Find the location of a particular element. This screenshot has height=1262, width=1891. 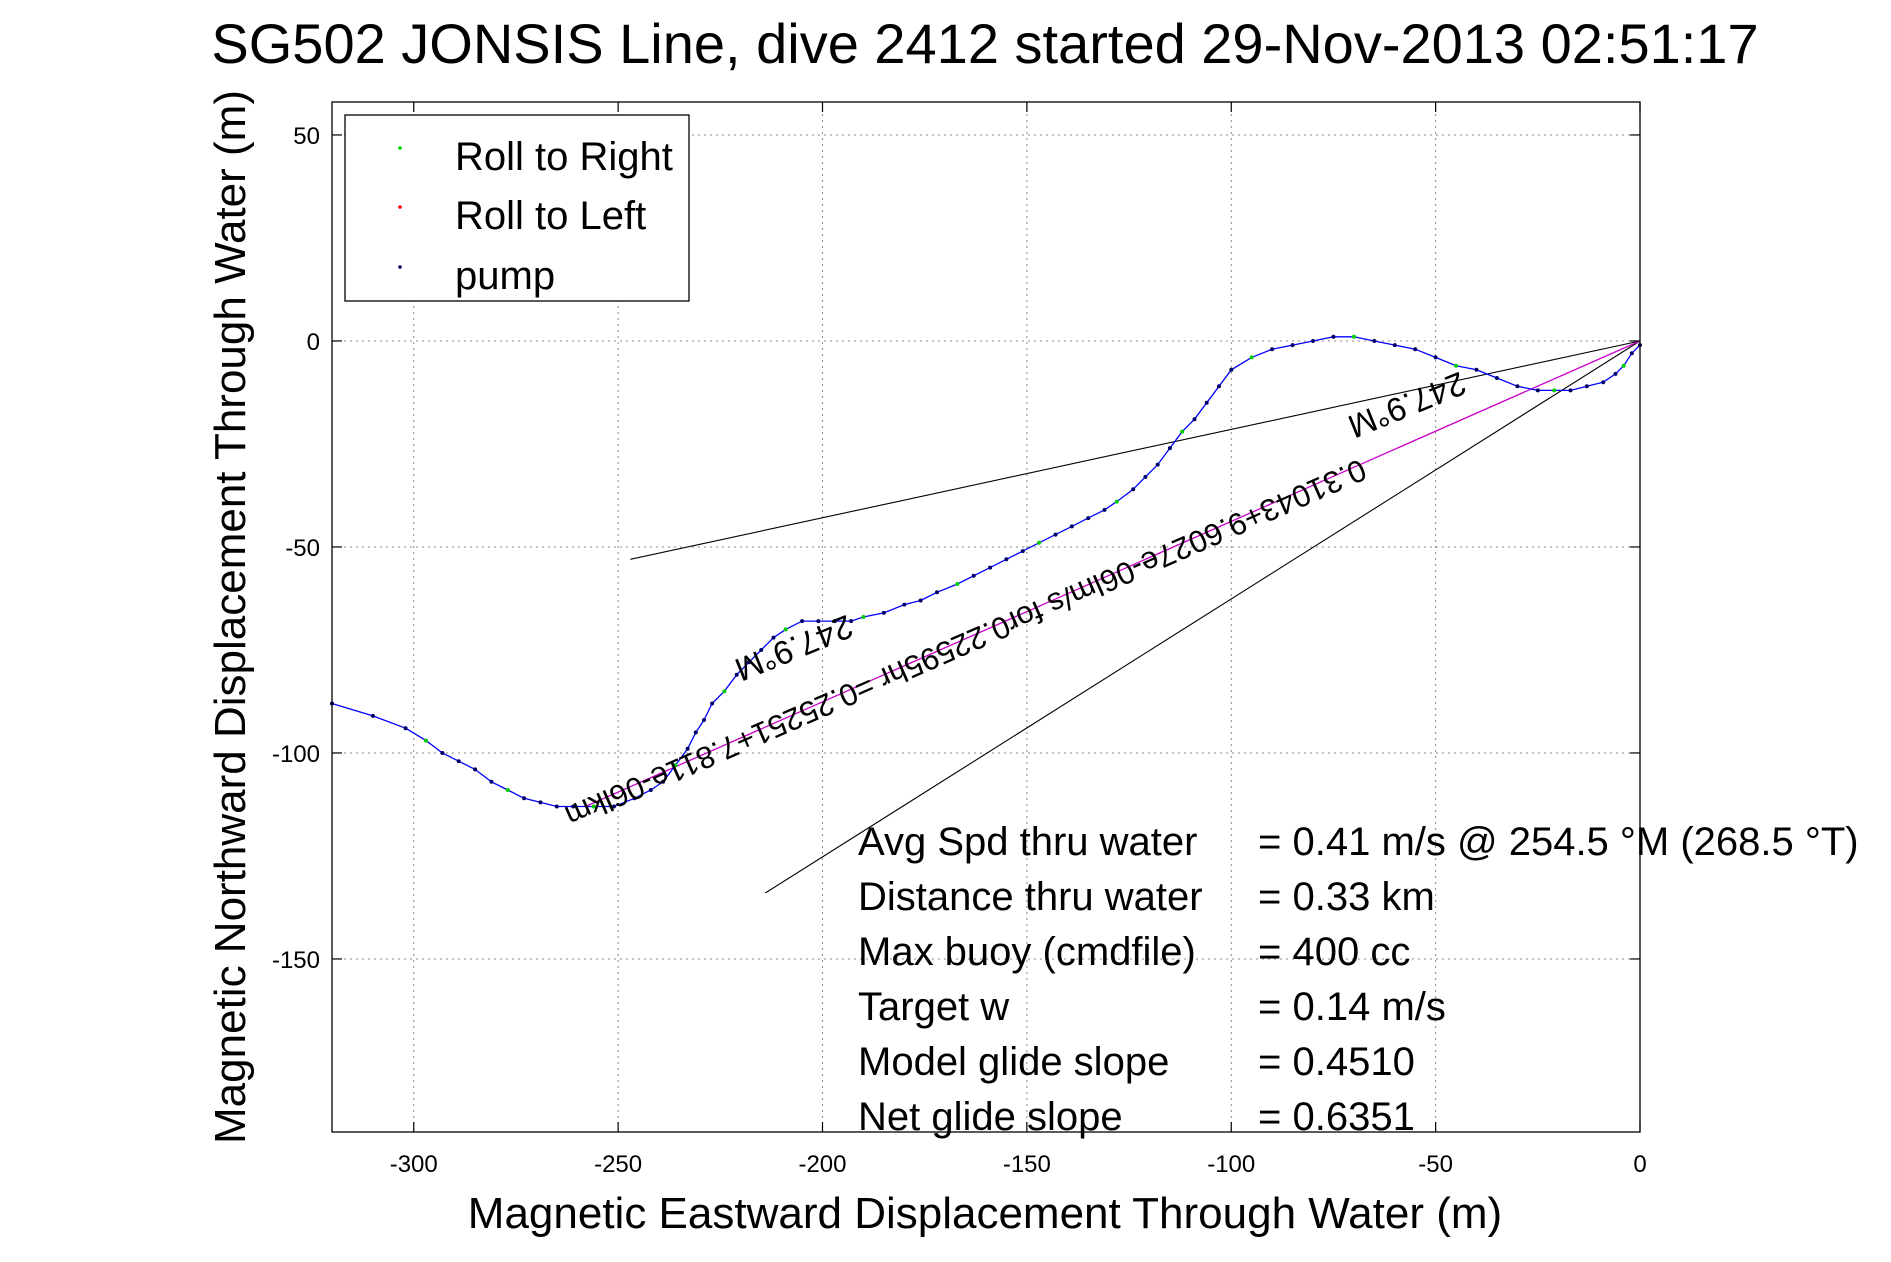

stat-label-distance: Distance thru water is located at coordinates (1030, 897).